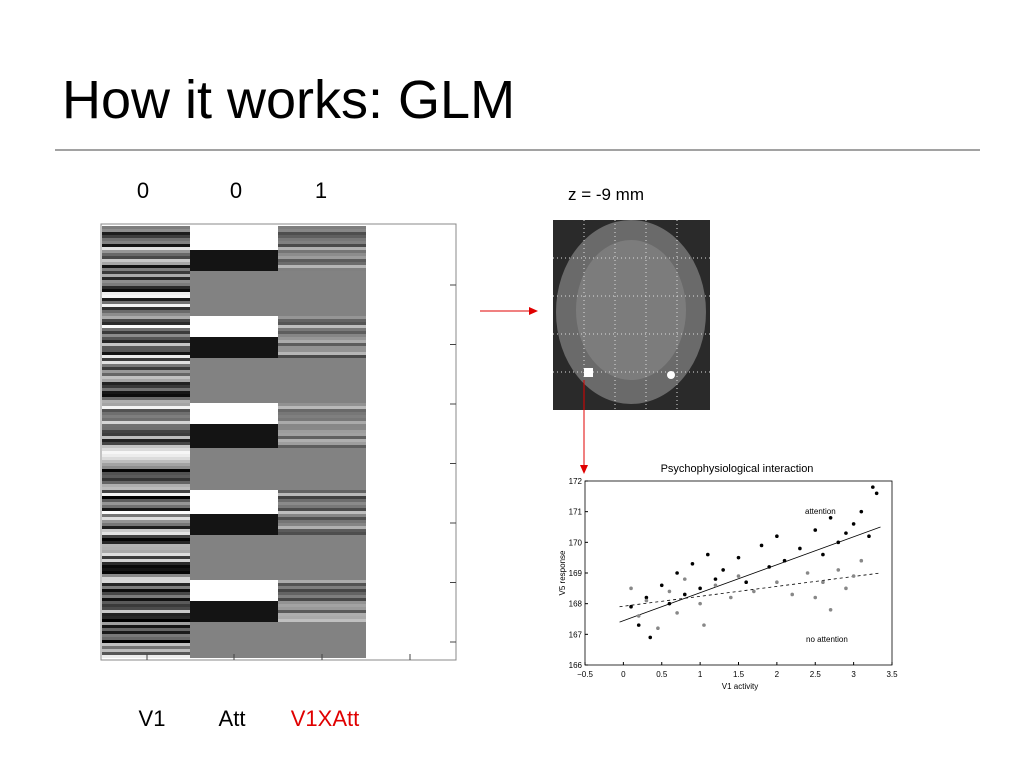  Describe the element at coordinates (827, 639) in the screenshot. I see `series-annotation: no attention` at that location.